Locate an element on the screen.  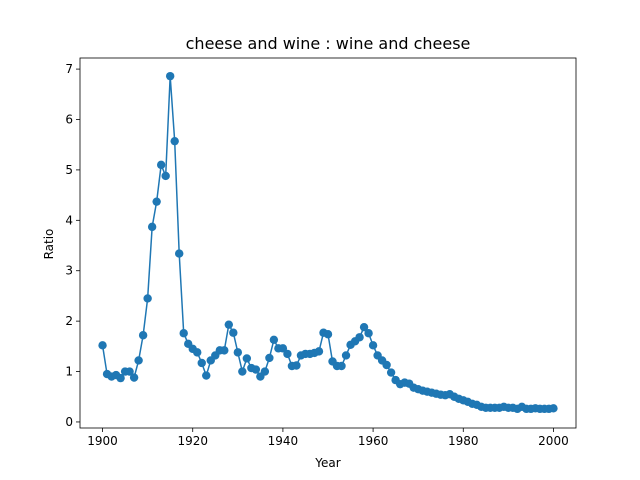
y-tick-label: 6 is located at coordinates (69, 119).